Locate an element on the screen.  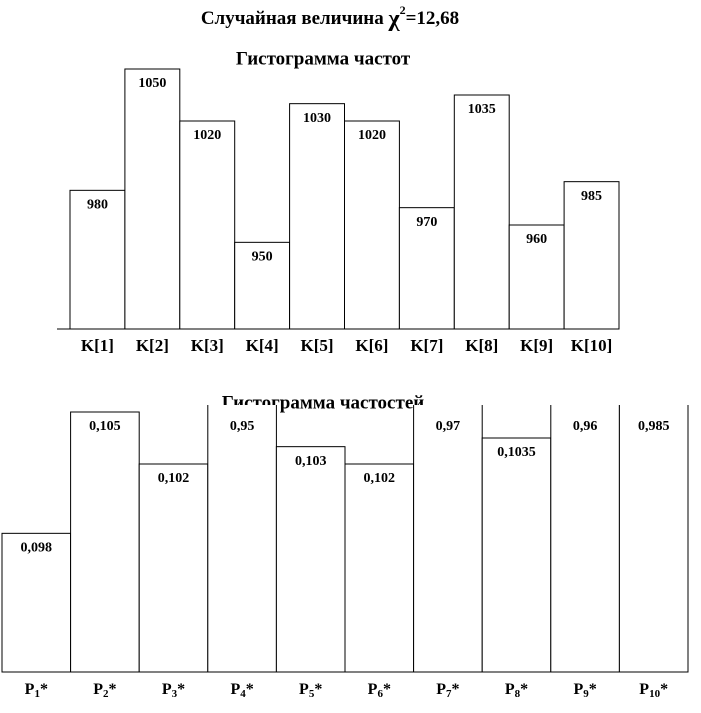
value-label: 1050 is located at coordinates (152, 83).